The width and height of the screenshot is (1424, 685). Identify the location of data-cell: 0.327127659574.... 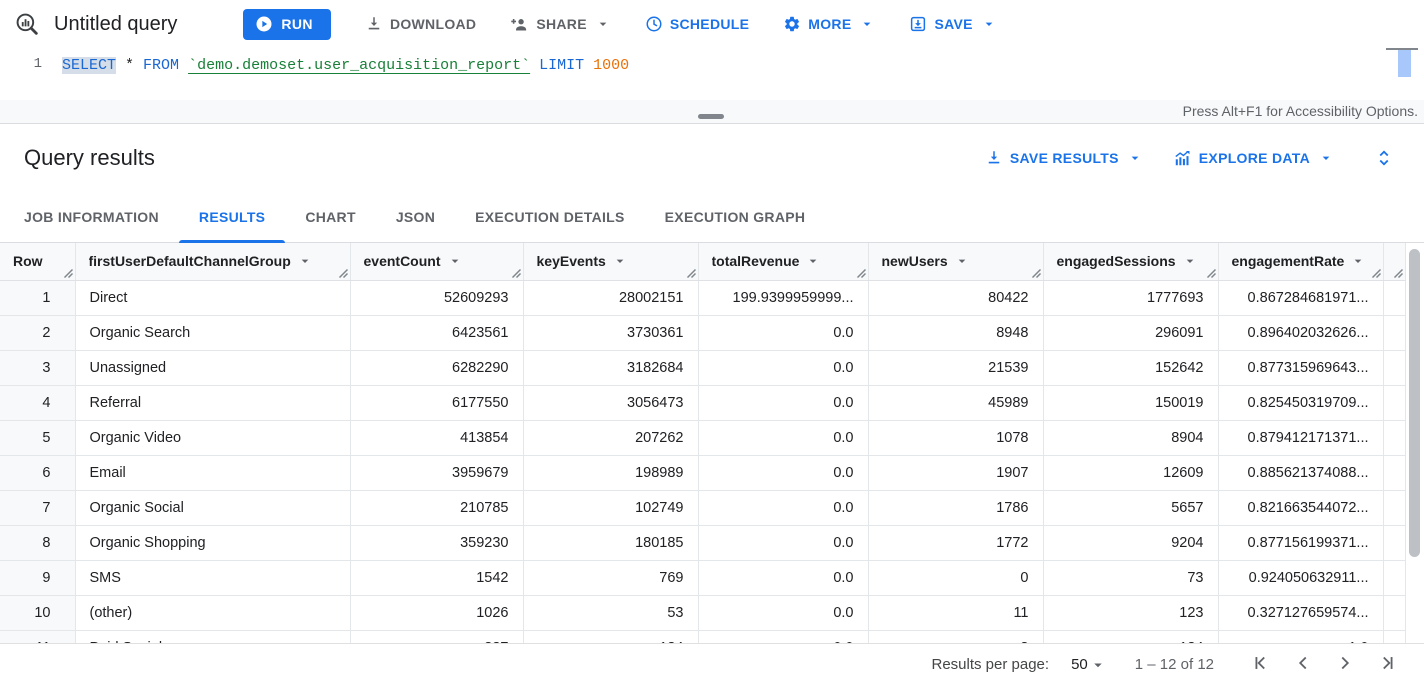
(1301, 613).